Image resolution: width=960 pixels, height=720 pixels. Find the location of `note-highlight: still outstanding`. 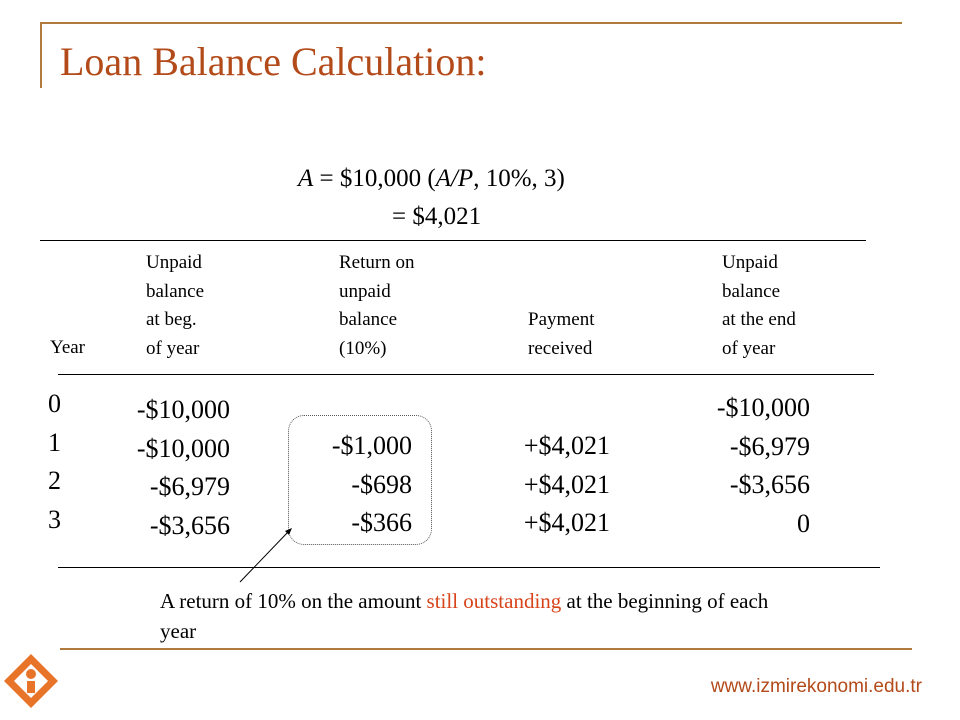

note-highlight: still outstanding is located at coordinates (494, 601).